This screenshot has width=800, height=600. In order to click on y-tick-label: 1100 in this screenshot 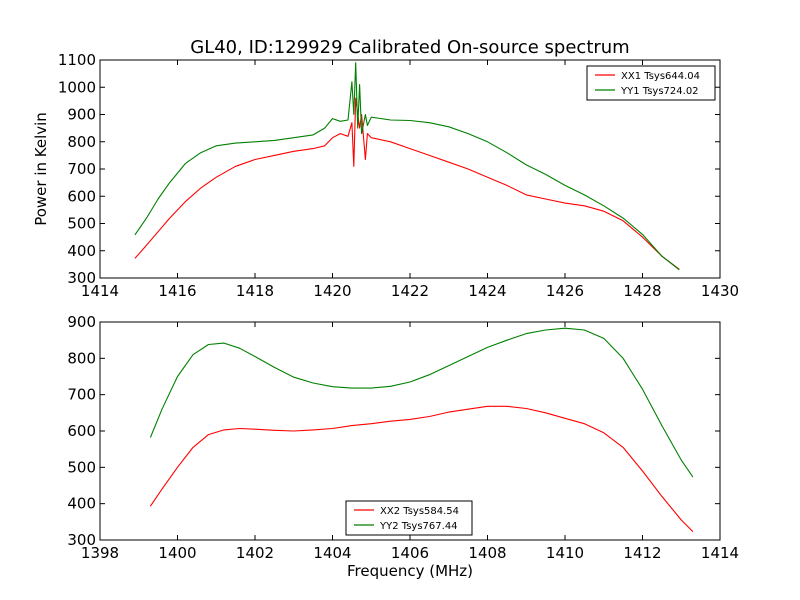, I will do `click(77, 60)`.